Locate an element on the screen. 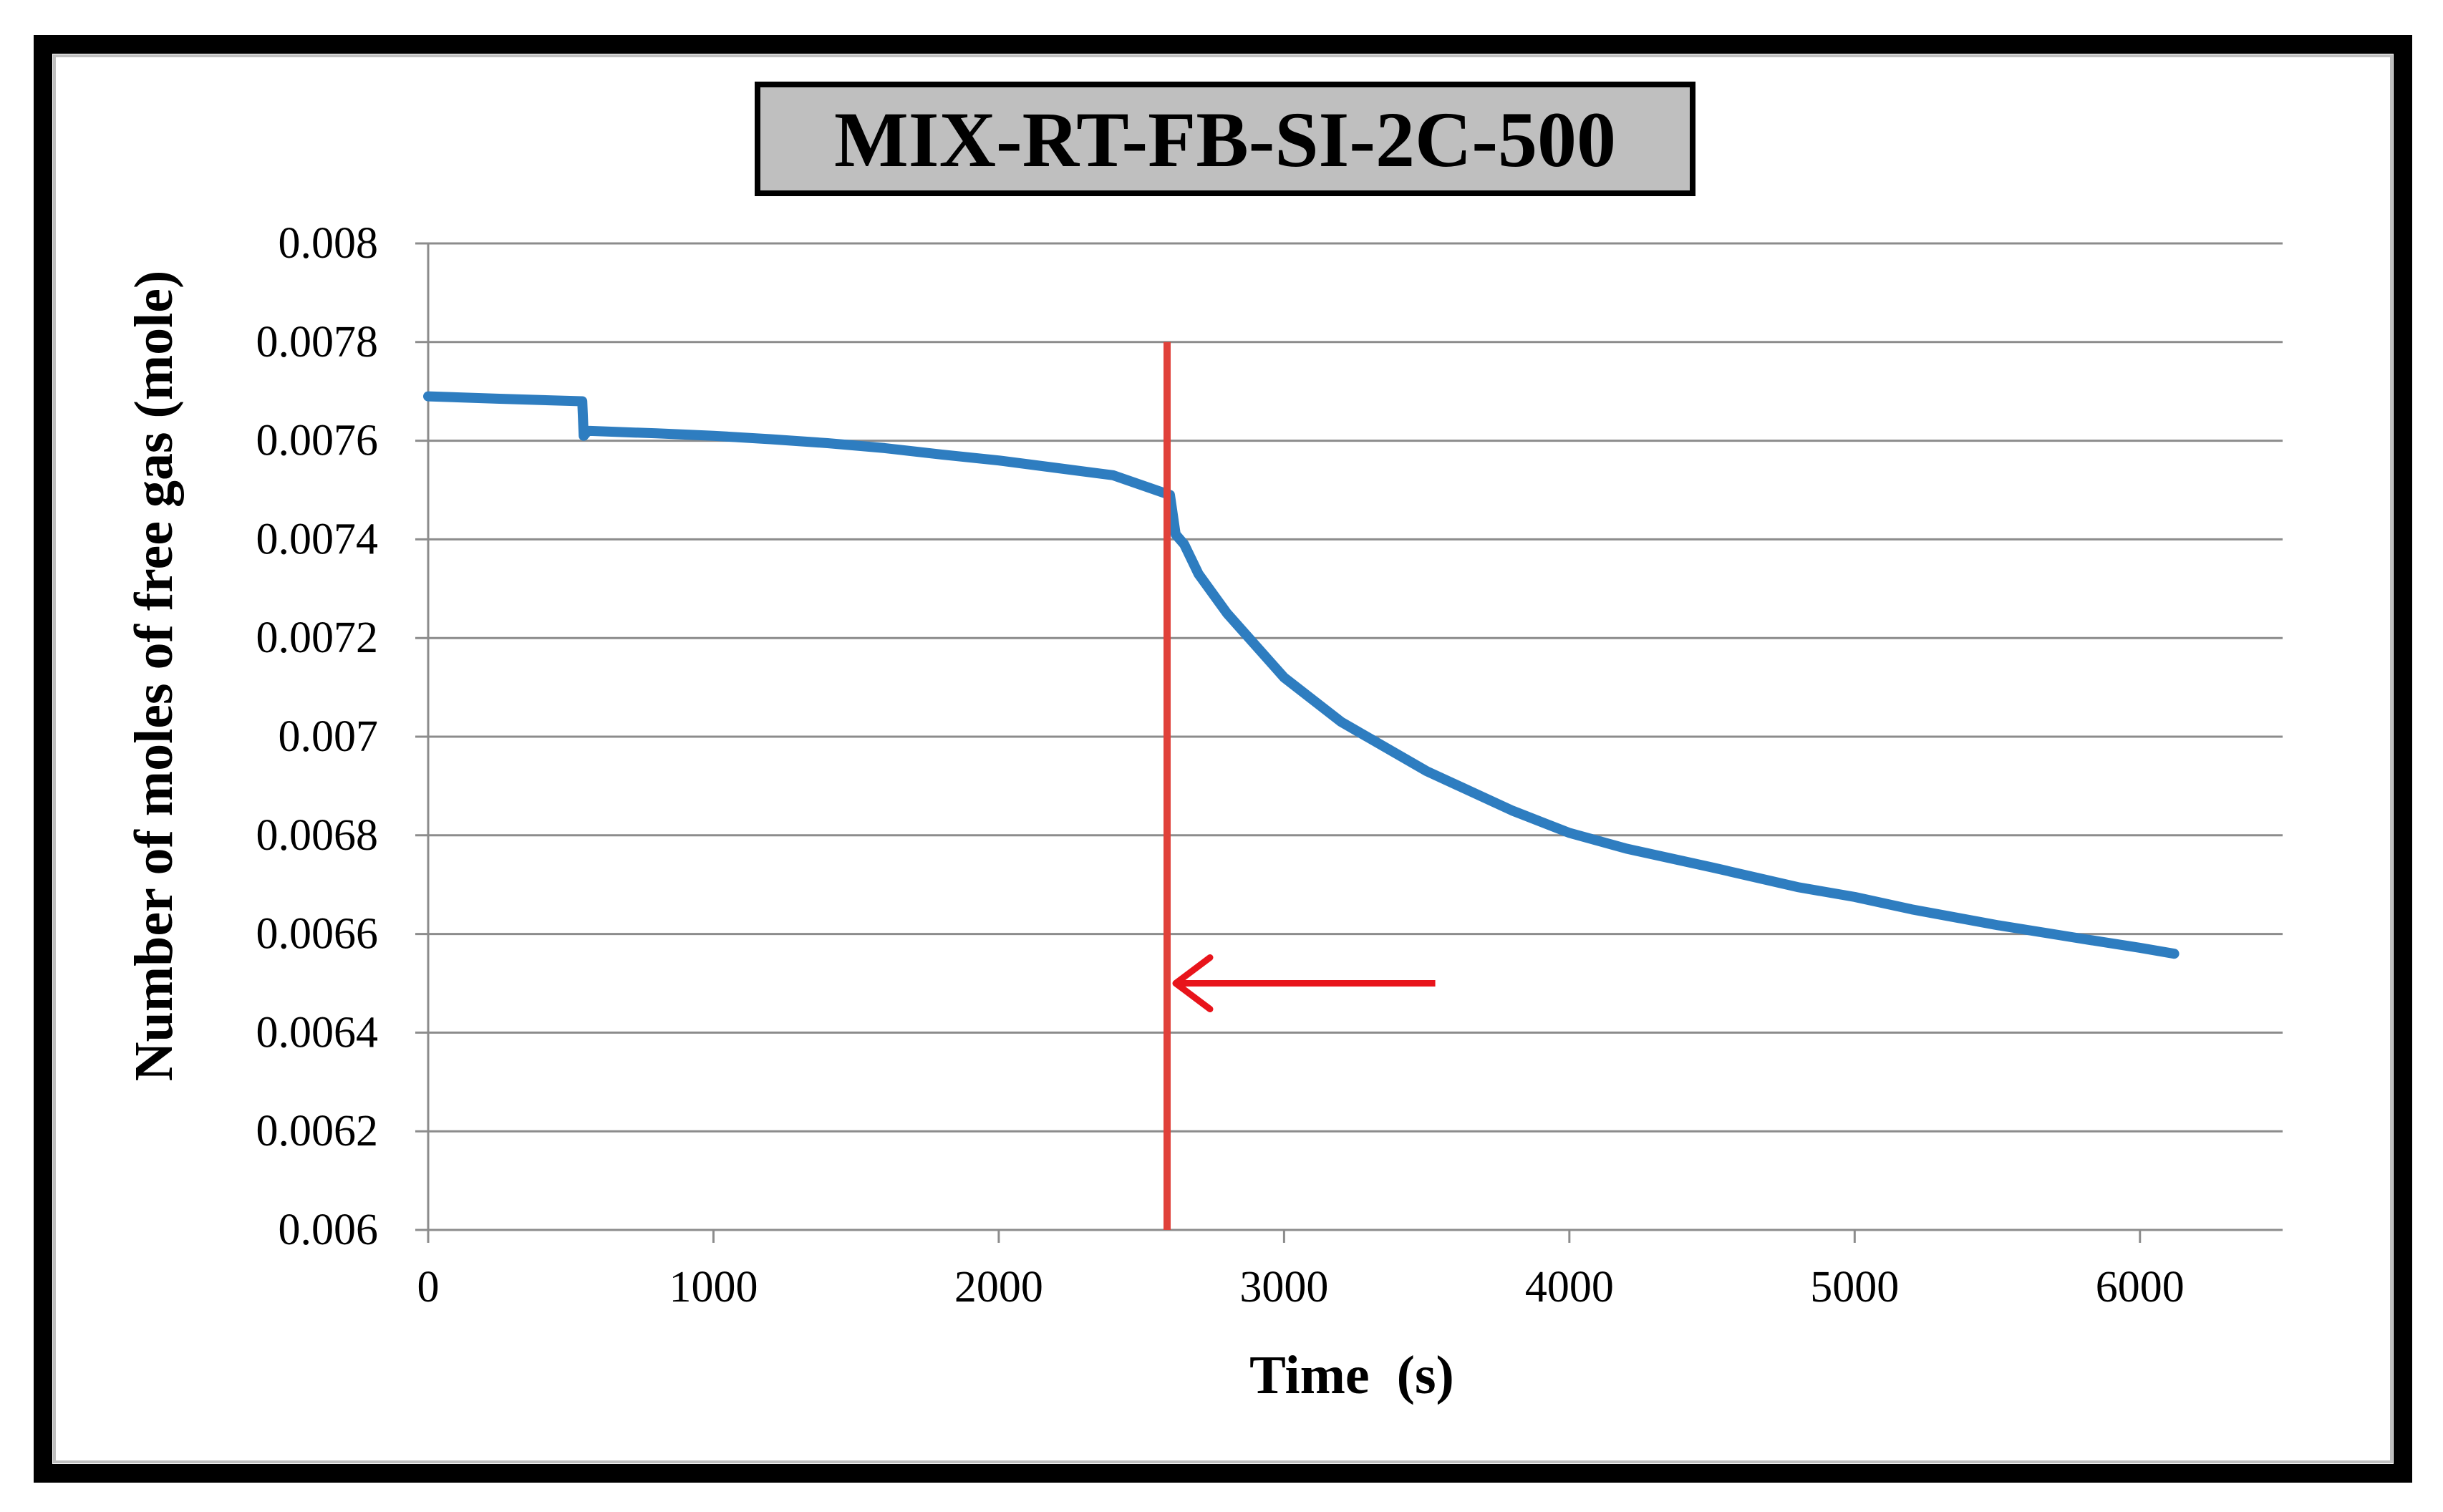  y-axis-title: Number of moles of free gas (mole) is located at coordinates (154, 676).